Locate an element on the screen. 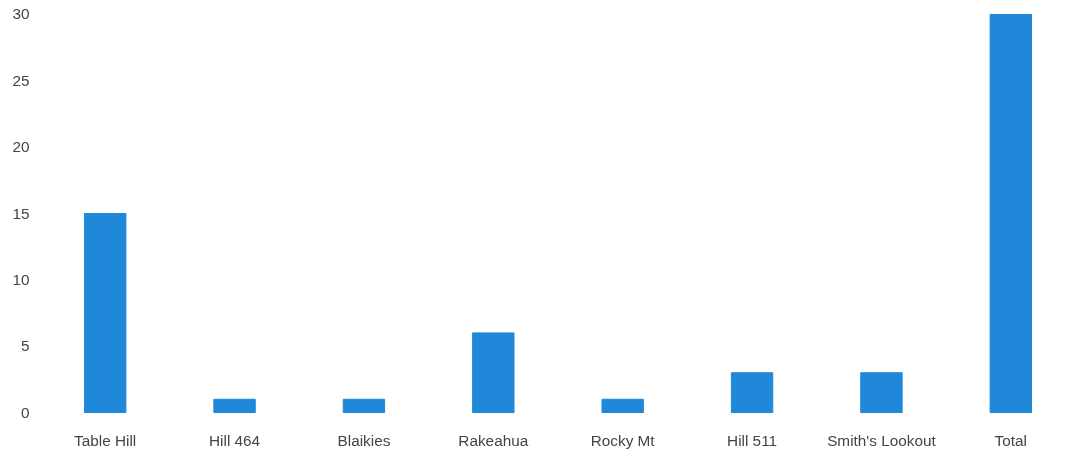 The height and width of the screenshot is (464, 1089). x-tick-label: Rakeahua is located at coordinates (493, 440).